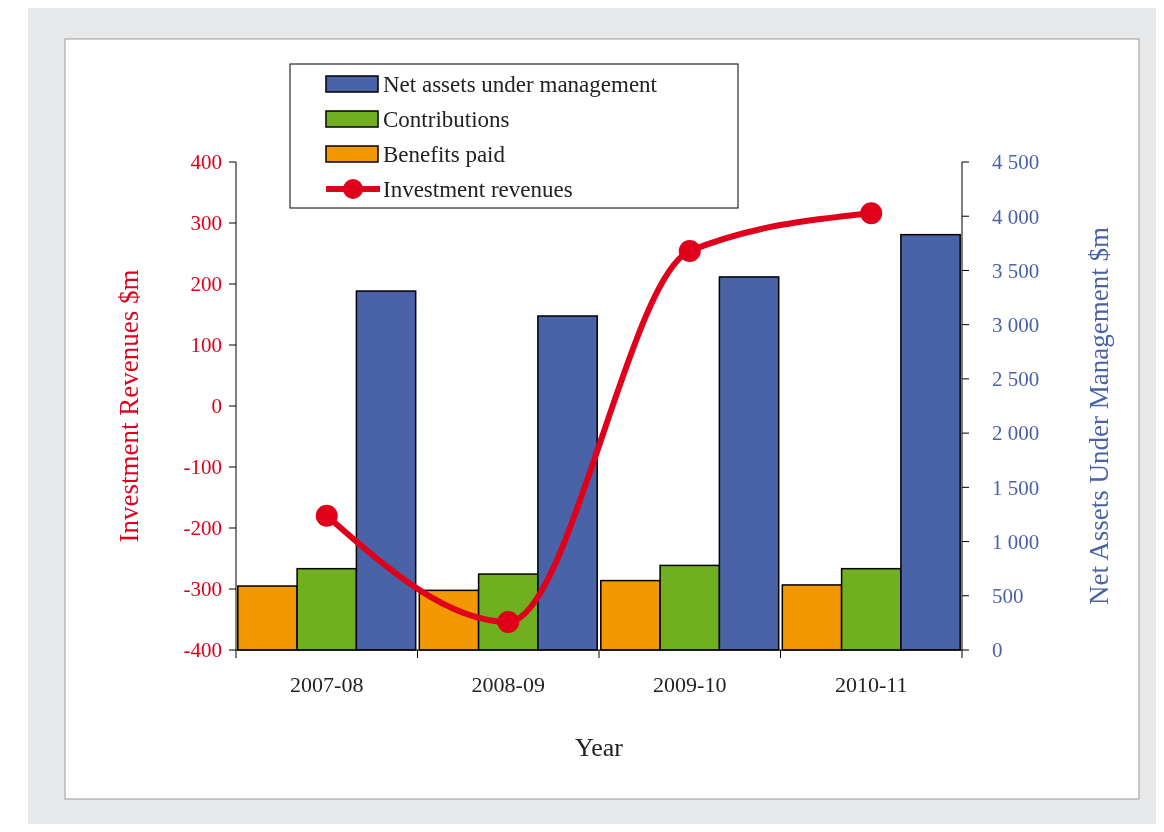 The width and height of the screenshot is (1164, 832). What do you see at coordinates (520, 85) in the screenshot?
I see `legend-label: Net assets under management` at bounding box center [520, 85].